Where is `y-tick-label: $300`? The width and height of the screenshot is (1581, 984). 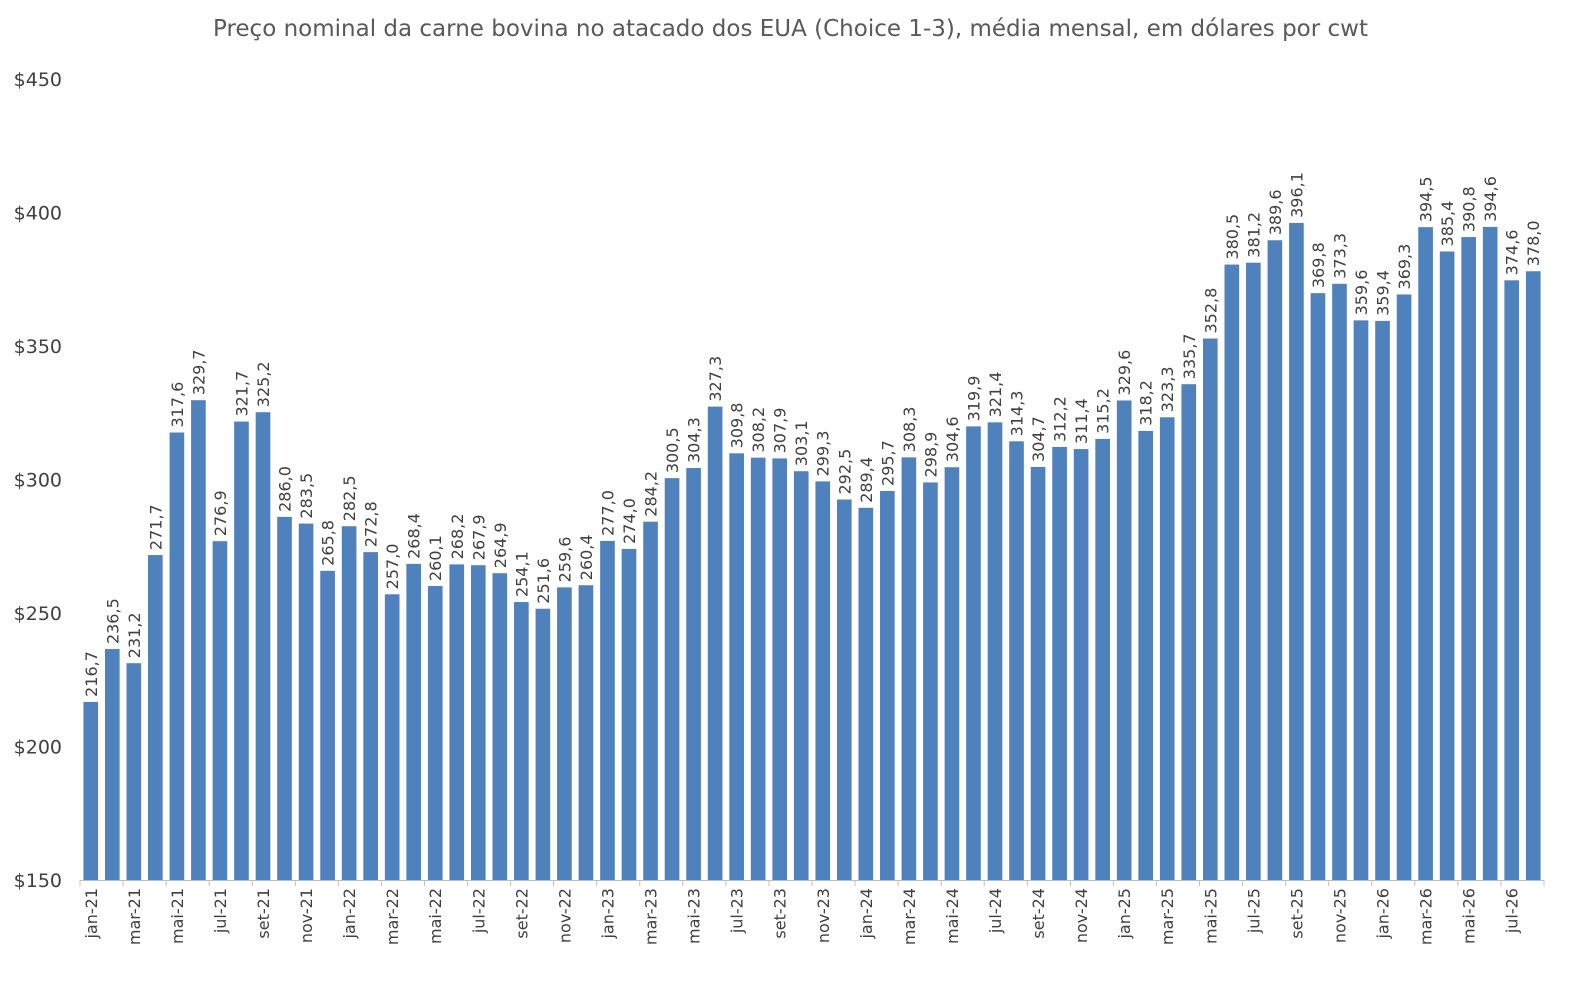
y-tick-label: $300 is located at coordinates (38, 481).